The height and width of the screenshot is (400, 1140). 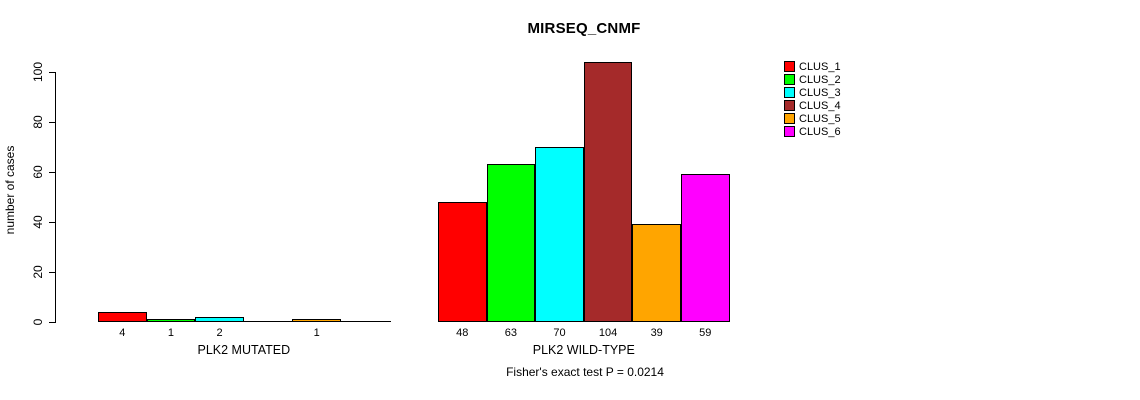 What do you see at coordinates (820, 66) in the screenshot?
I see `legend-label: CLUS_1` at bounding box center [820, 66].